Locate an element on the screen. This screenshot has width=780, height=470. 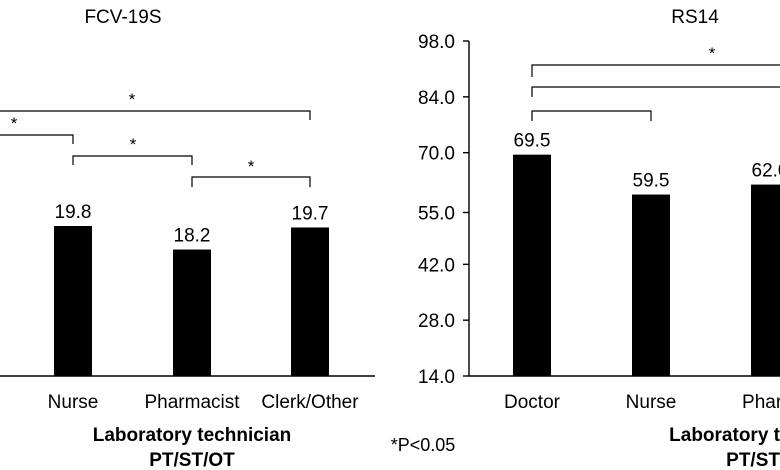
fcv19s-category-label-nurse: Nurse is located at coordinates (73, 402).